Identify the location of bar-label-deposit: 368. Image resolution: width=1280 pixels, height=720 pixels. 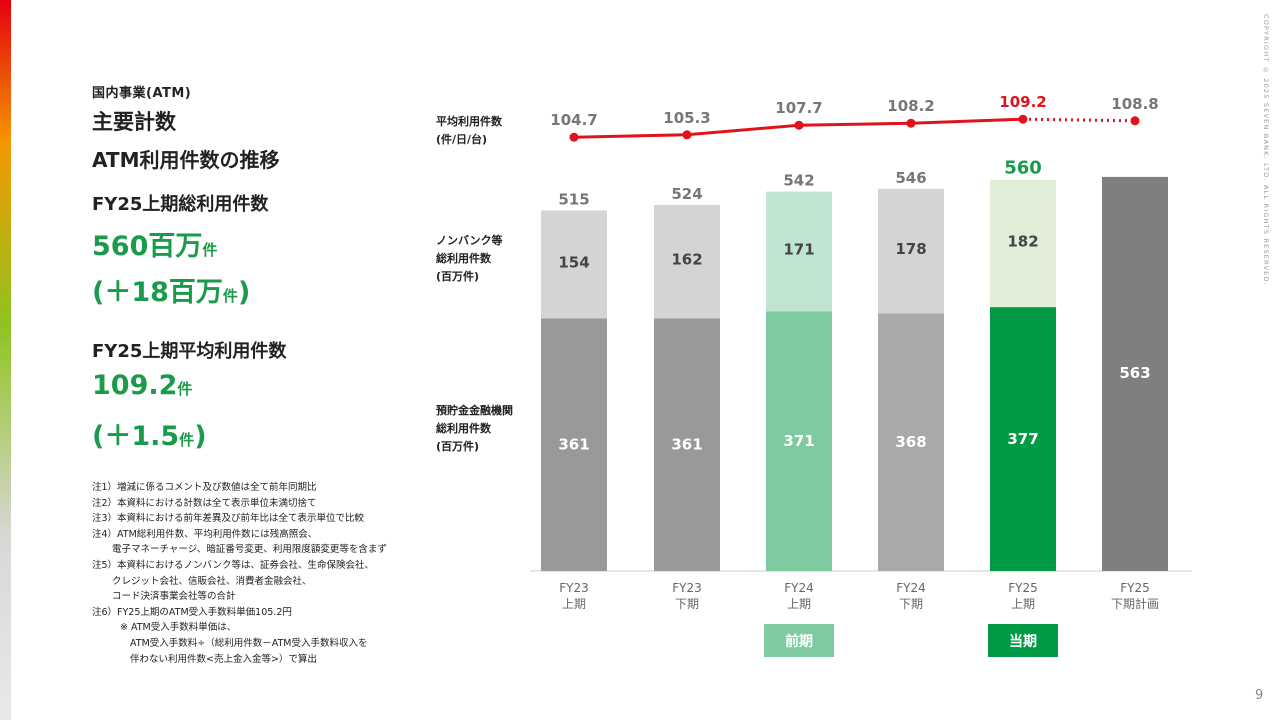
(910, 442).